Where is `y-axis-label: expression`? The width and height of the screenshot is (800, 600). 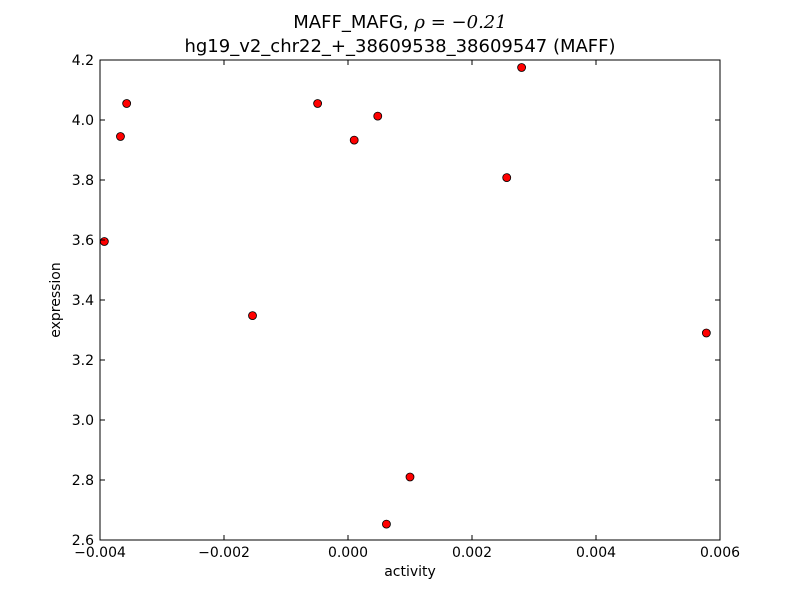
y-axis-label: expression is located at coordinates (56, 300).